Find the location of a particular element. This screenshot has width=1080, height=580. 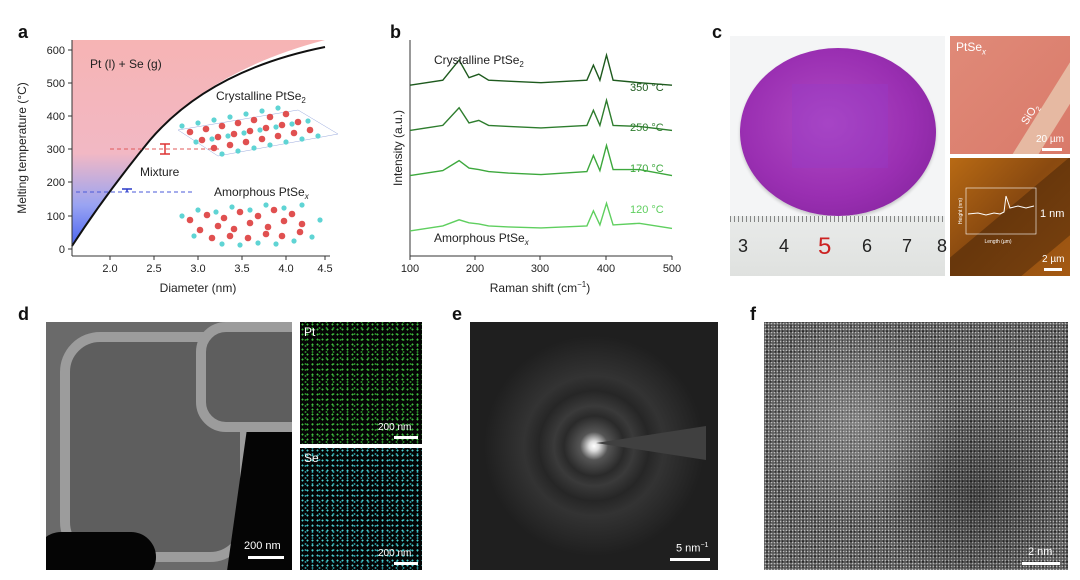

saed-pattern: 5 nm−1 is located at coordinates (594, 446).